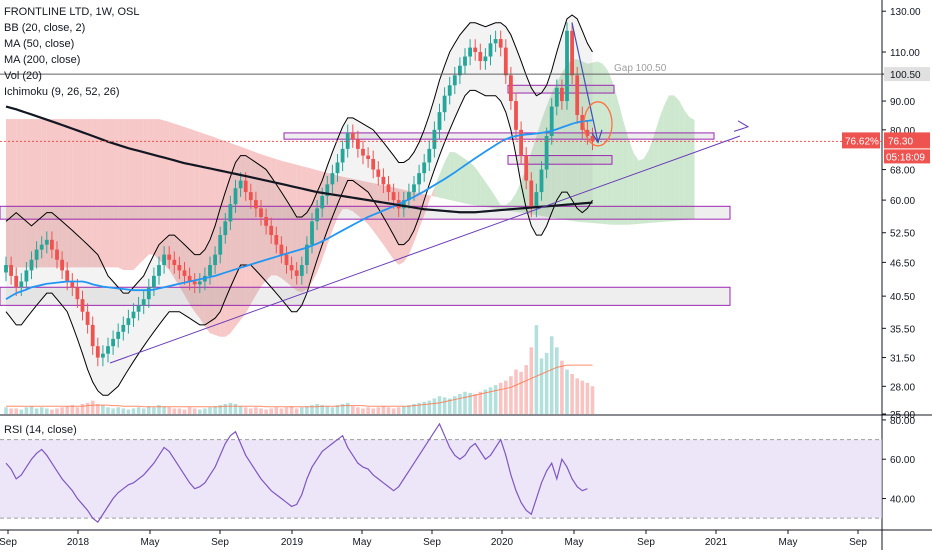  Describe the element at coordinates (39, 44) in the screenshot. I see `indicator-ma50: MA (50, close)` at that location.